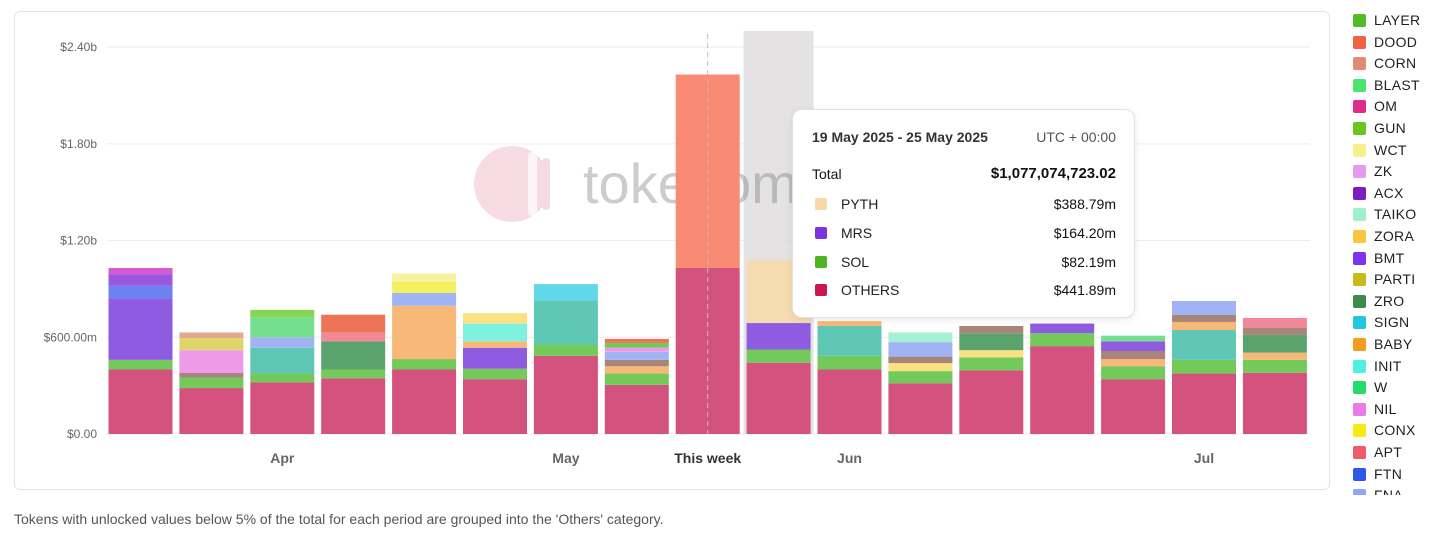 The width and height of the screenshot is (1453, 537). I want to click on legend-item: WCT, so click(1402, 150).